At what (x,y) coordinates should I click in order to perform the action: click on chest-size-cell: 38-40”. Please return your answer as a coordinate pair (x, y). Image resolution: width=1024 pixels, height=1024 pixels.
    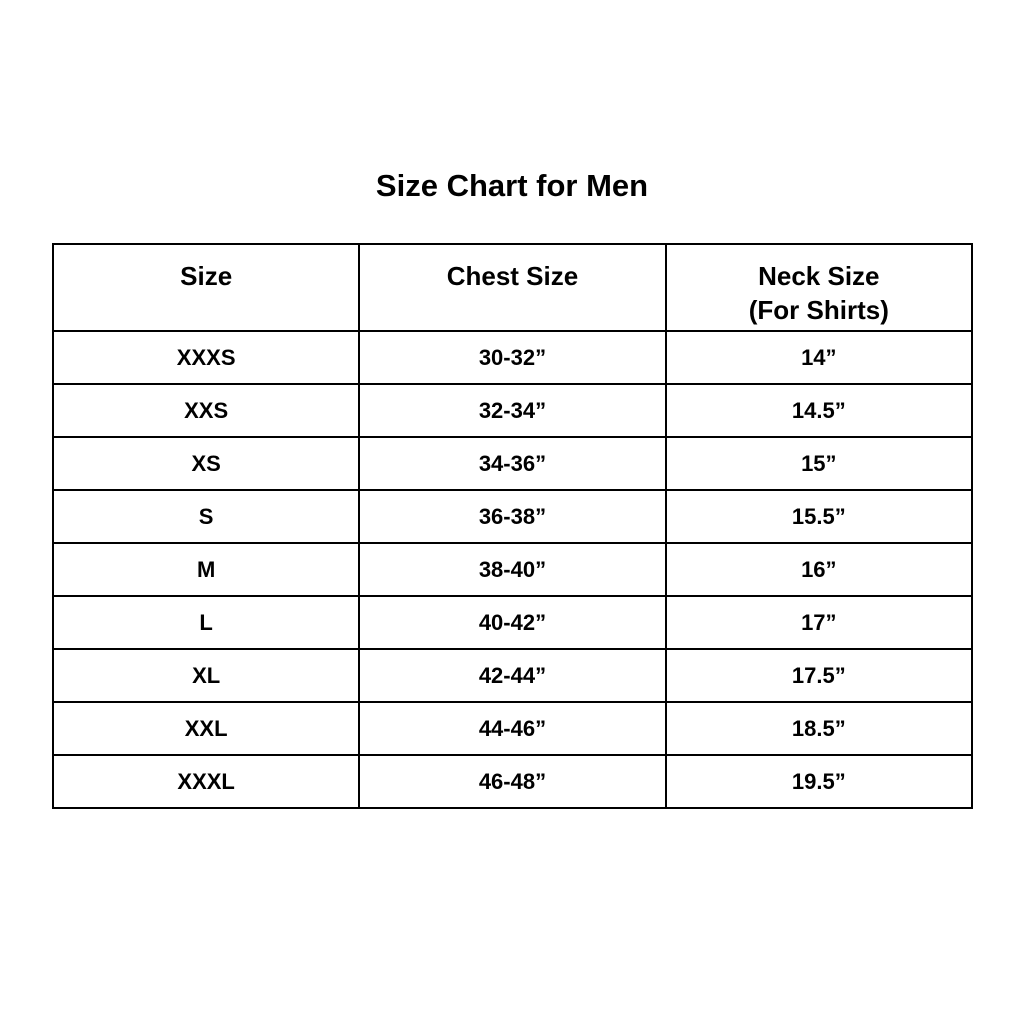
    Looking at the image, I should click on (512, 569).